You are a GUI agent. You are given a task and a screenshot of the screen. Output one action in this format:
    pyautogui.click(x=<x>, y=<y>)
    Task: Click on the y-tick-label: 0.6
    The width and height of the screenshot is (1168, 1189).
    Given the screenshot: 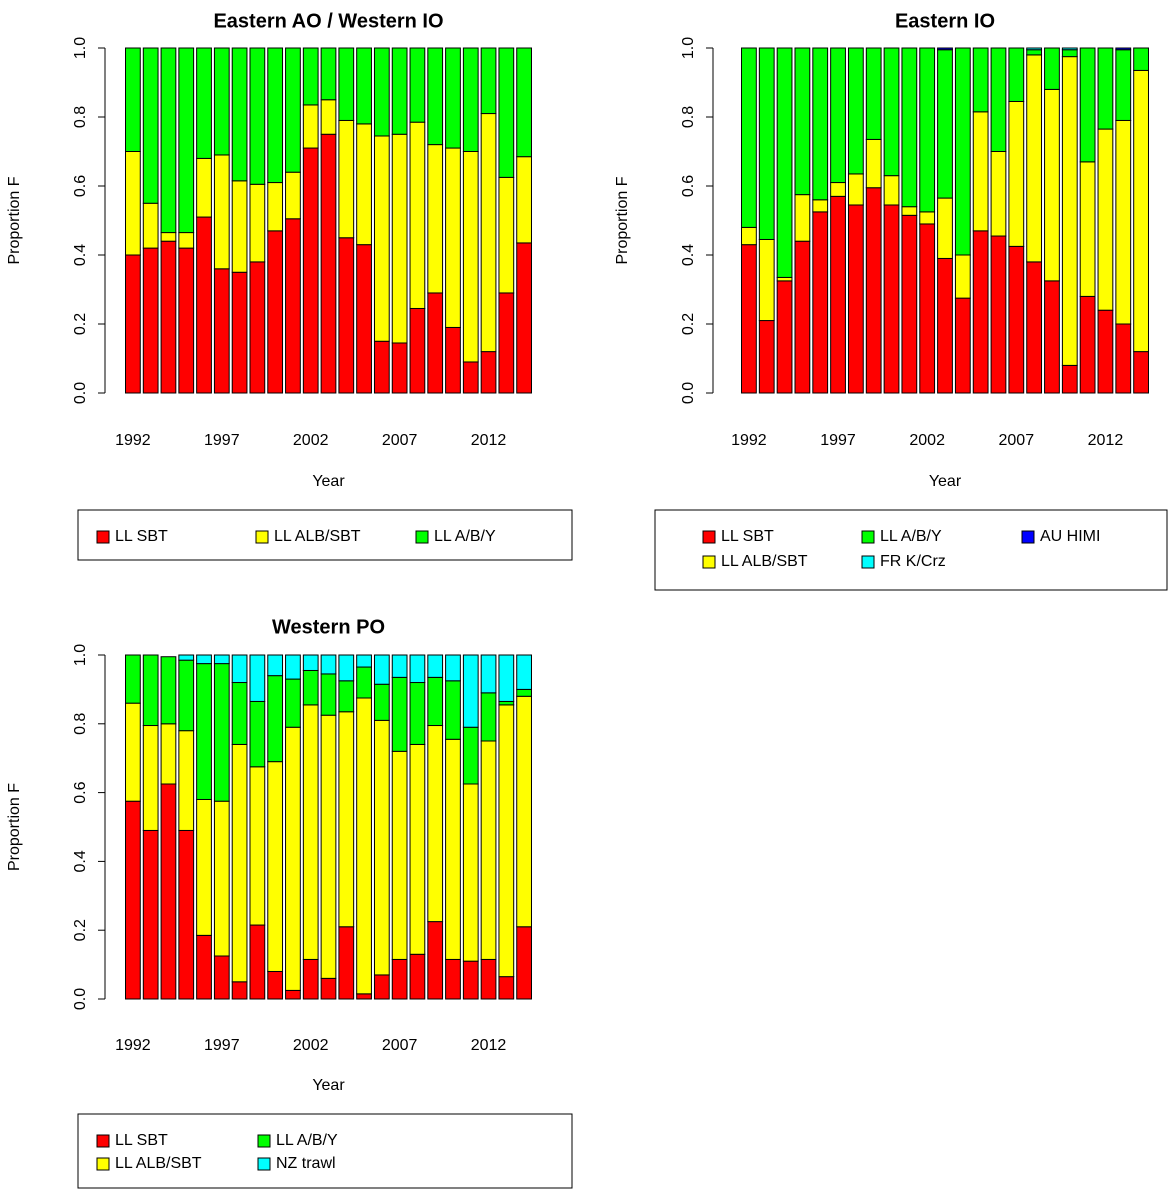 What is the action you would take?
    pyautogui.click(x=688, y=186)
    